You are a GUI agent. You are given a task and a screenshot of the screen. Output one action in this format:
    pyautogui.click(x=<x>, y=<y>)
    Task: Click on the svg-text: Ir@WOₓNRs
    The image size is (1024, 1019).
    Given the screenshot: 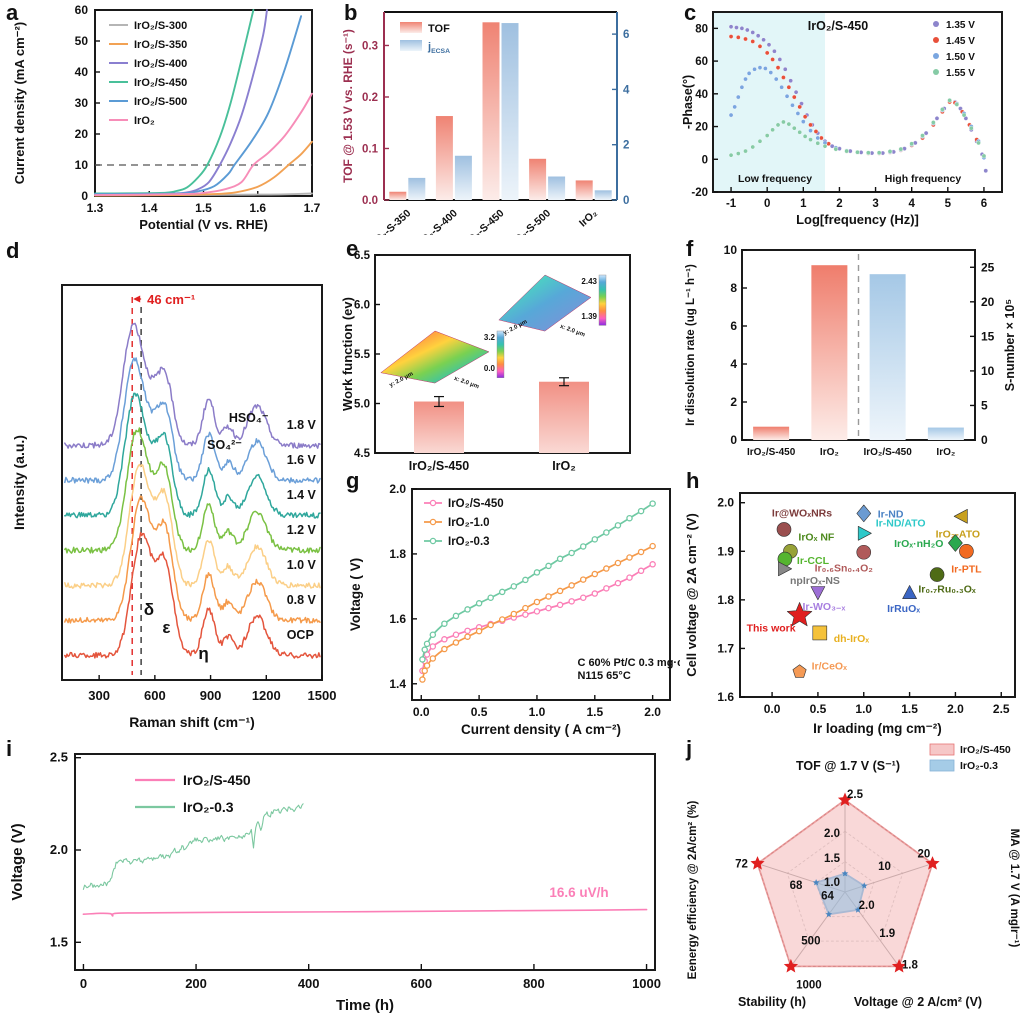 What is the action you would take?
    pyautogui.click(x=802, y=513)
    